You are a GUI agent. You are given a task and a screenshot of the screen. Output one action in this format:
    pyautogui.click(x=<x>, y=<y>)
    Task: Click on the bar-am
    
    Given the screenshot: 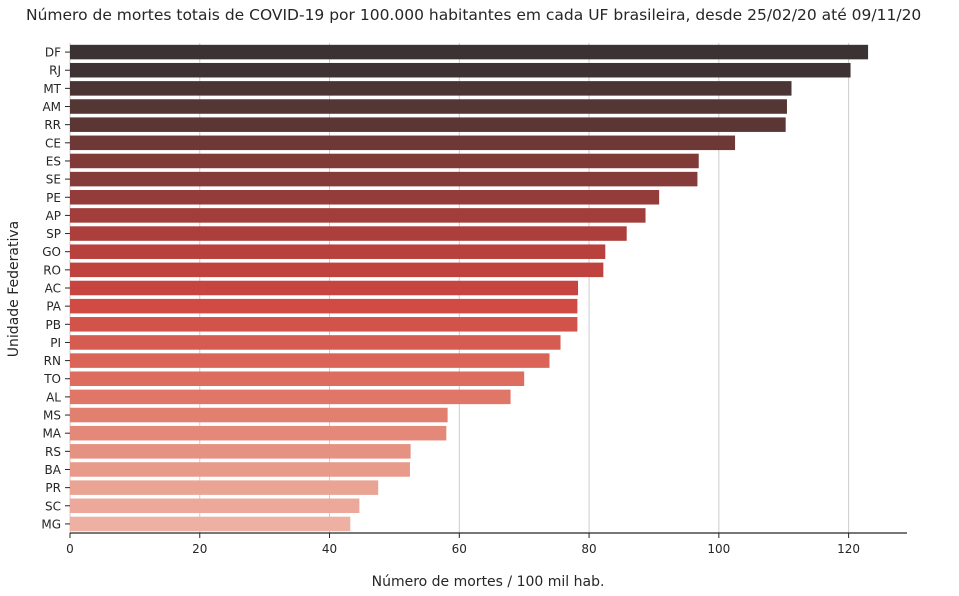 What is the action you would take?
    pyautogui.click(x=428, y=106)
    